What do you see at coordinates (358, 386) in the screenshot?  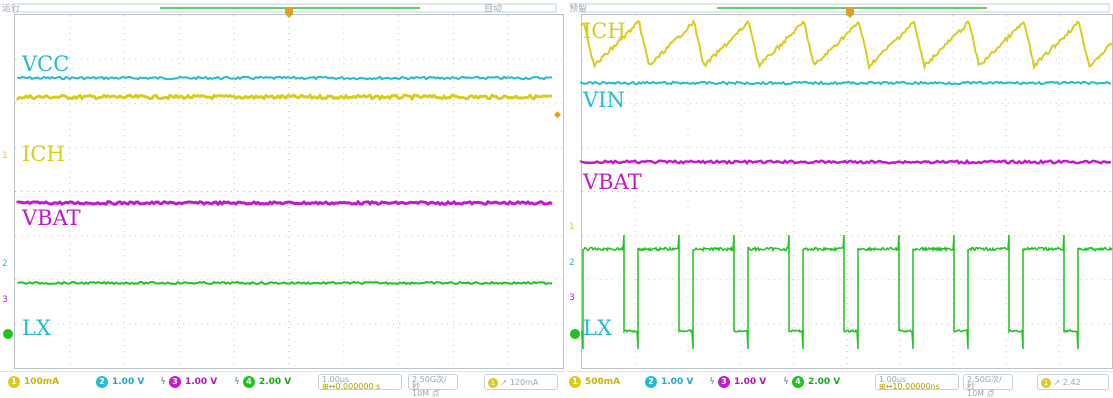 I see `delay-value: 0.000000 s` at bounding box center [358, 386].